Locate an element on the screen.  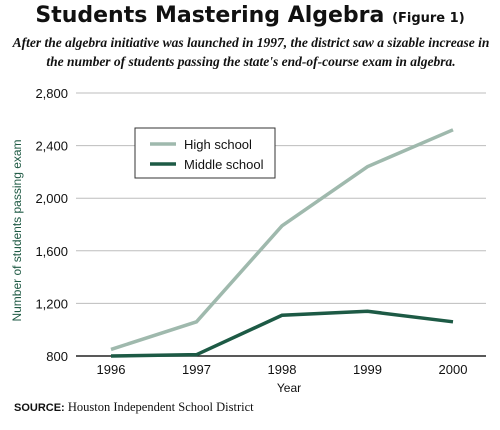
x-tick-label: 1997 is located at coordinates (196, 369).